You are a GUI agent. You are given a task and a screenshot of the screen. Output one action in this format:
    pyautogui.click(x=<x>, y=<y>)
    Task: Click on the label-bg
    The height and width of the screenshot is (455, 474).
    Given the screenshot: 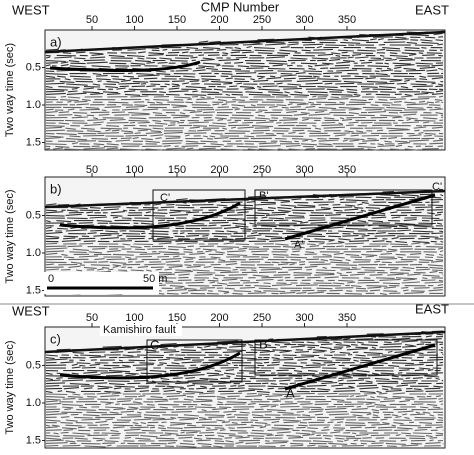 What is the action you would take?
    pyautogui.click(x=141, y=330)
    